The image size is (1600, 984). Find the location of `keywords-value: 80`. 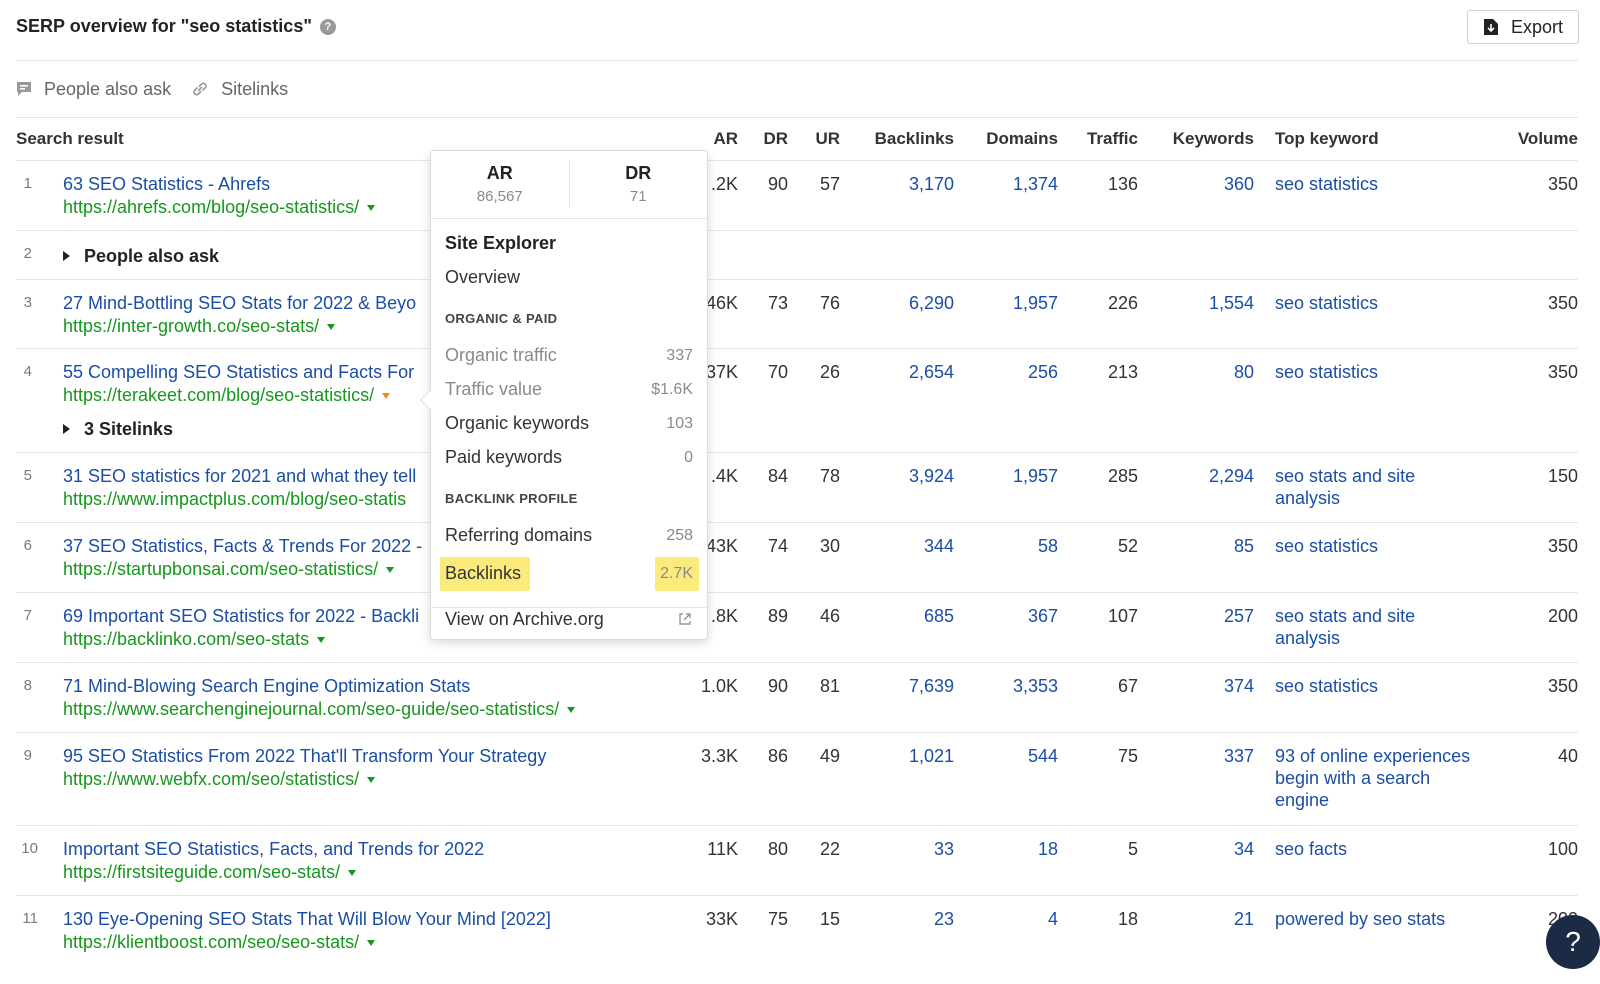

keywords-value: 80 is located at coordinates (1243, 372).